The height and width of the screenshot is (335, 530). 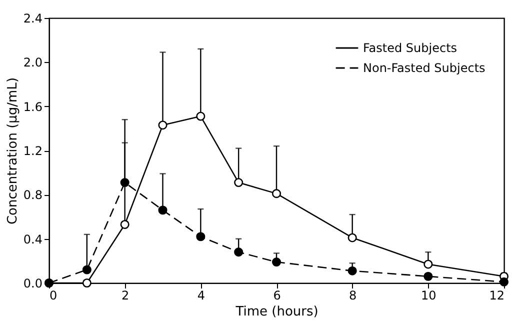 What do you see at coordinates (32, 19) in the screenshot?
I see `y-tick-label: 2.4` at bounding box center [32, 19].